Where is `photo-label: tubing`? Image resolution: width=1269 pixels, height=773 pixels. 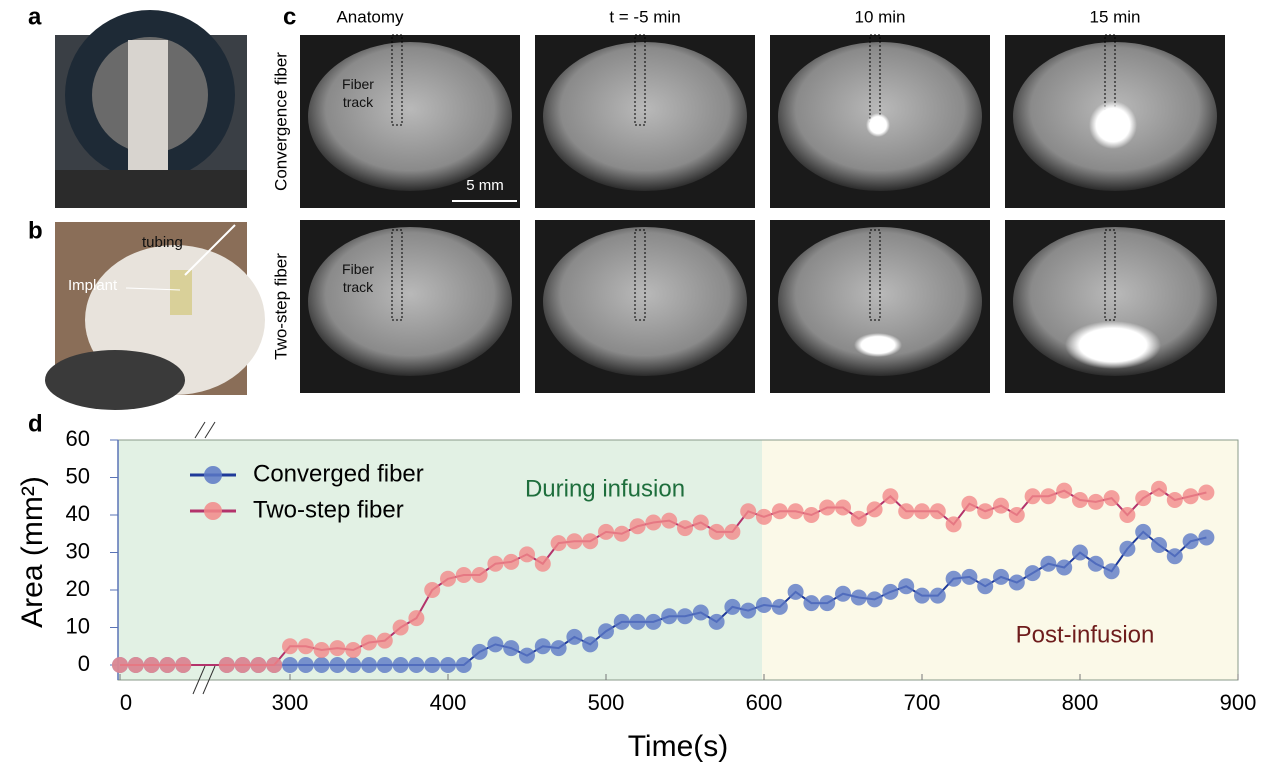
photo-label: tubing is located at coordinates (162, 242).